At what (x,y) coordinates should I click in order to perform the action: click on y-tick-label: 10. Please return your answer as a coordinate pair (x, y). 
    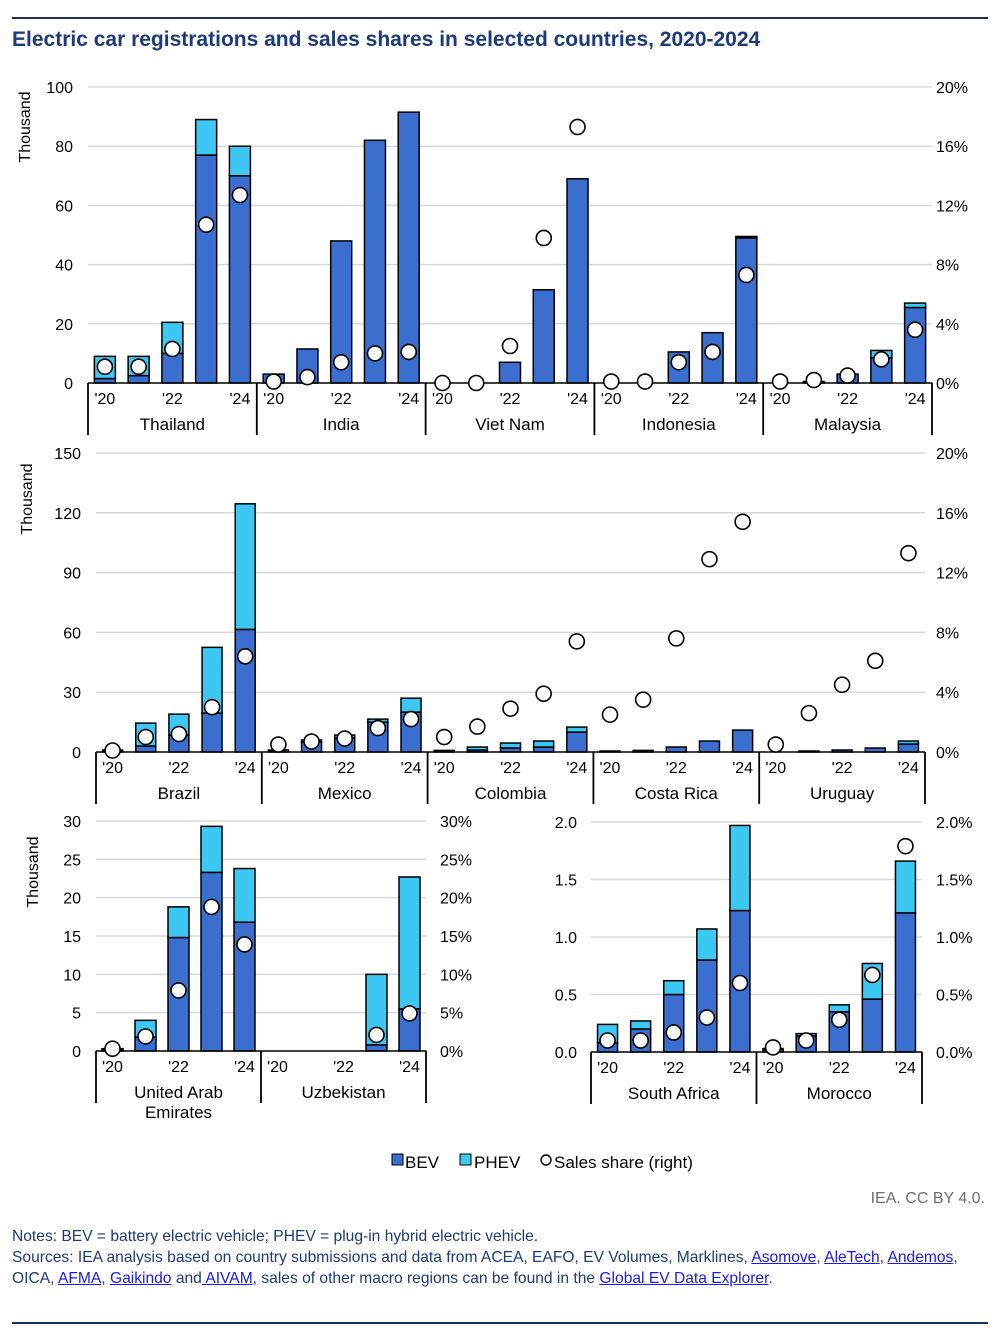
    Looking at the image, I should click on (72, 975).